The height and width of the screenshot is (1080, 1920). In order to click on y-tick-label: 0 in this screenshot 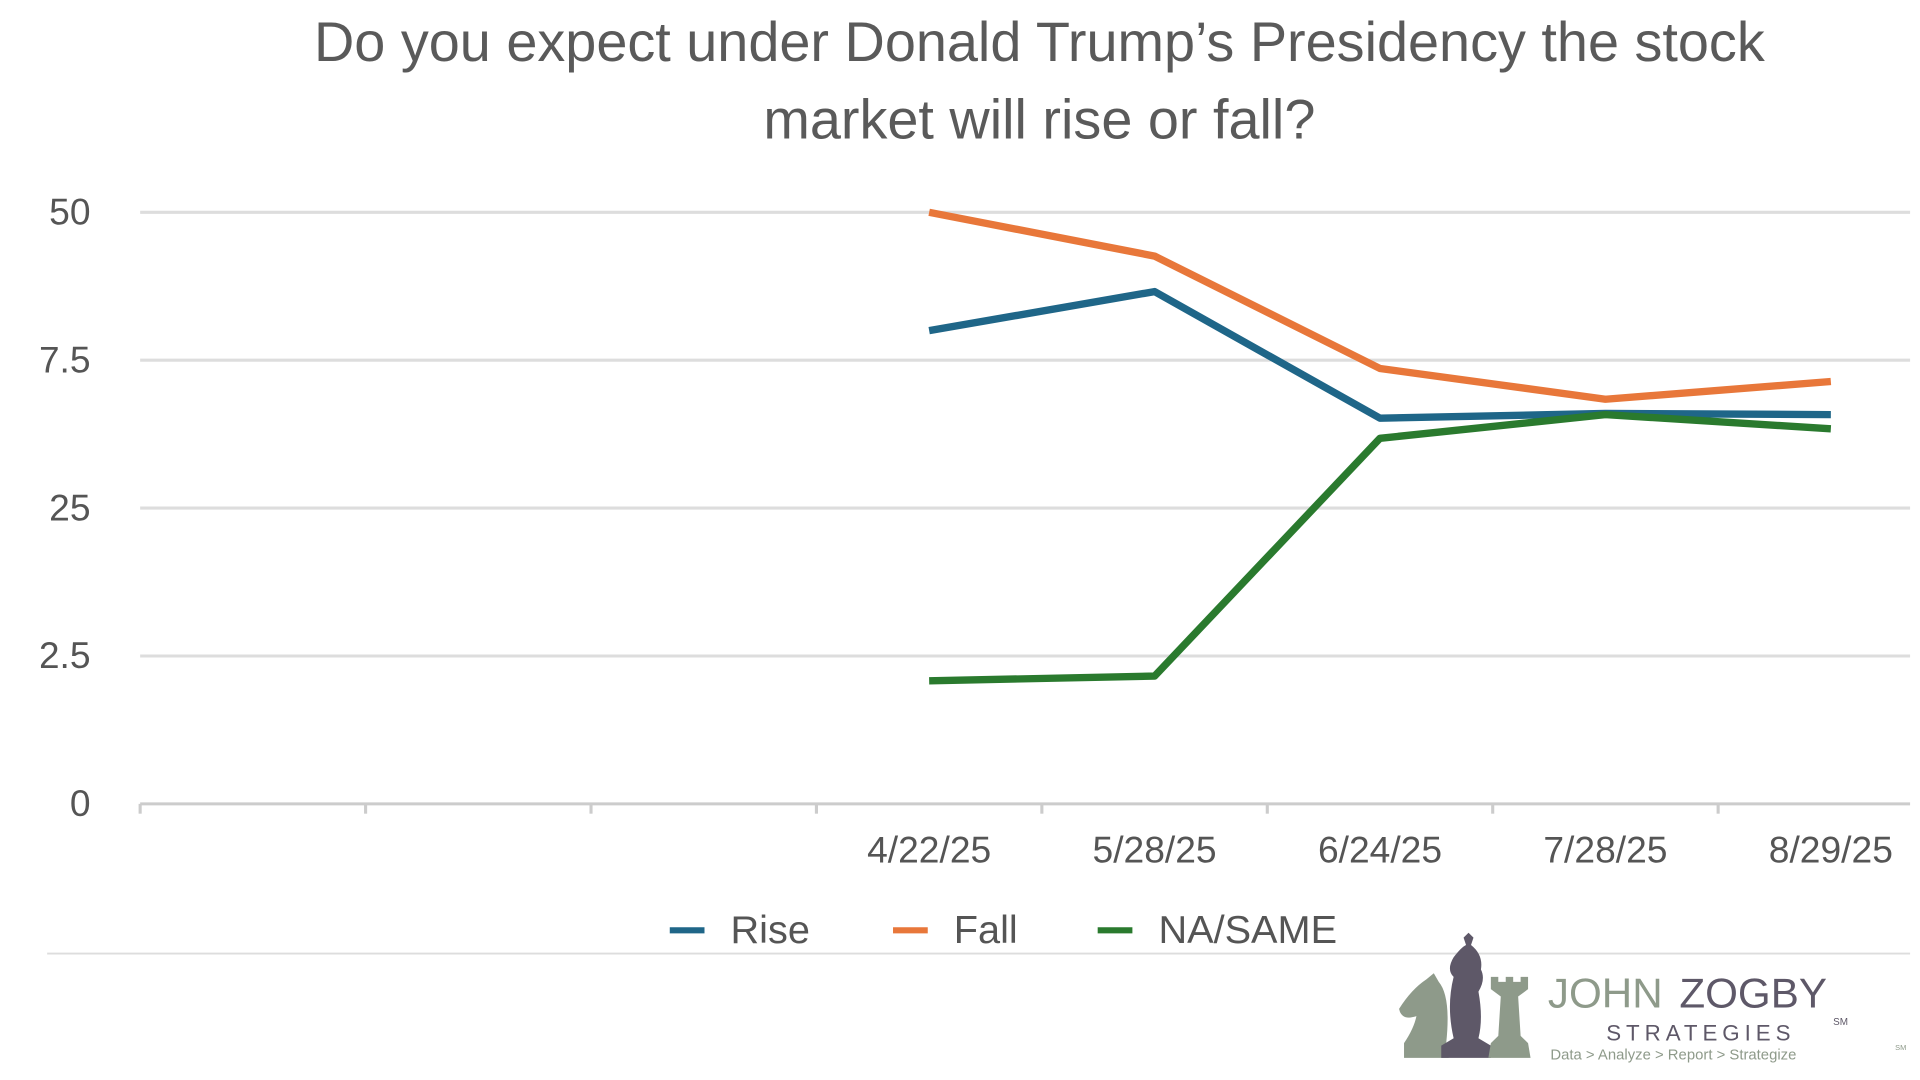, I will do `click(80, 803)`.